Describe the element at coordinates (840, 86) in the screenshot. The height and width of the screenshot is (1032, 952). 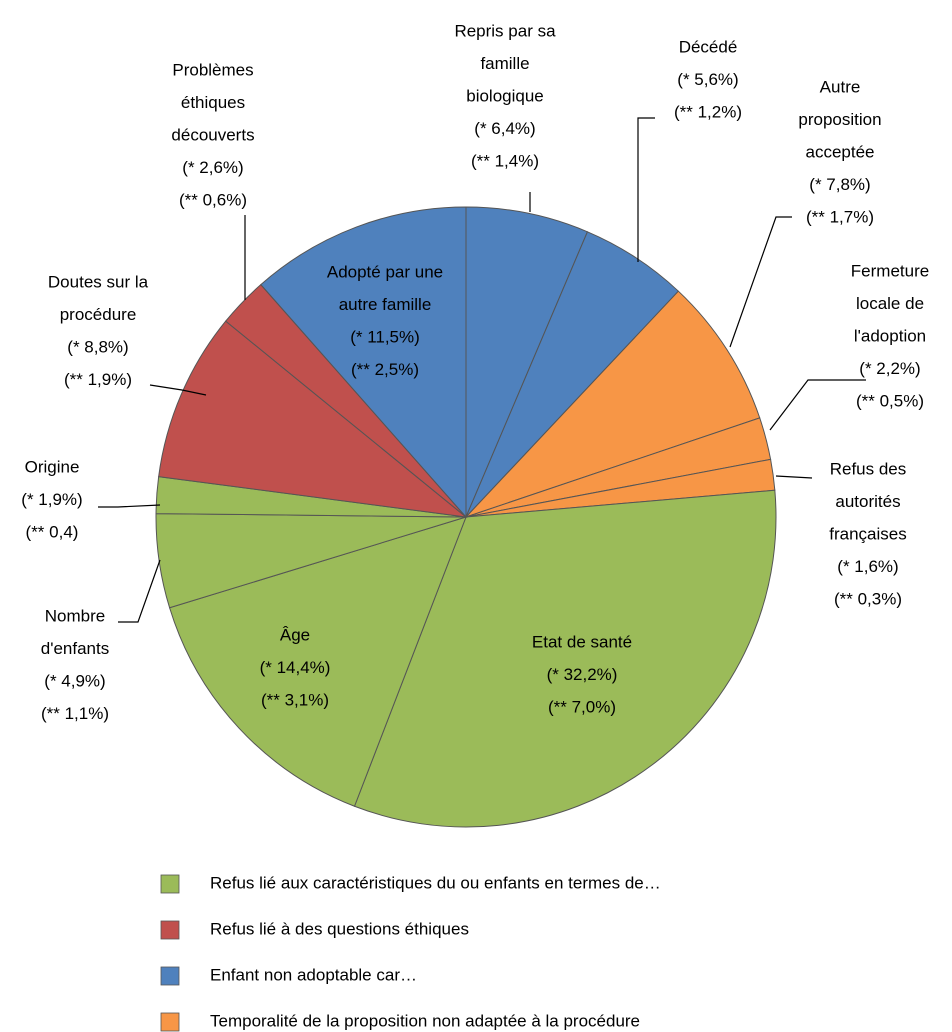
I see `slice-label: Autre` at that location.